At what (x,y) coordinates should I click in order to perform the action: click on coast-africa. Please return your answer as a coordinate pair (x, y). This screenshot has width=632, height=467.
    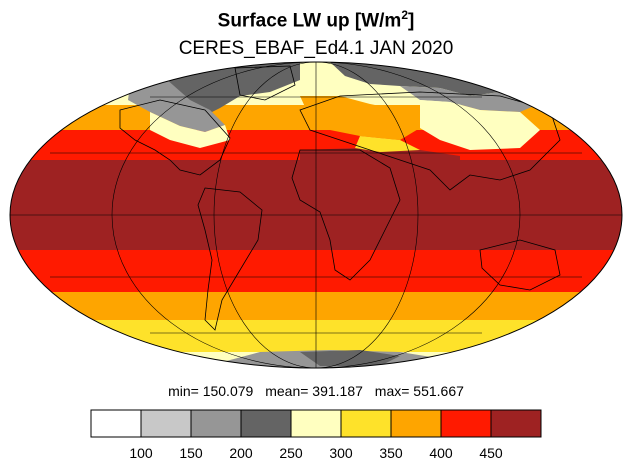
    Looking at the image, I should click on (346, 215).